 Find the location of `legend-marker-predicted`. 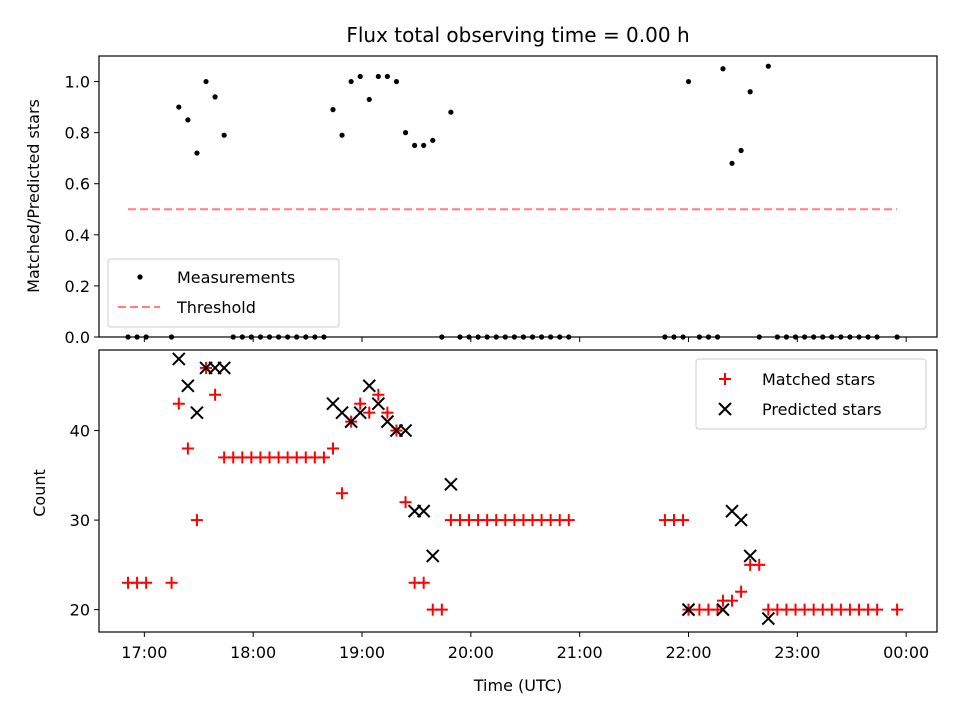

legend-marker-predicted is located at coordinates (725, 409).